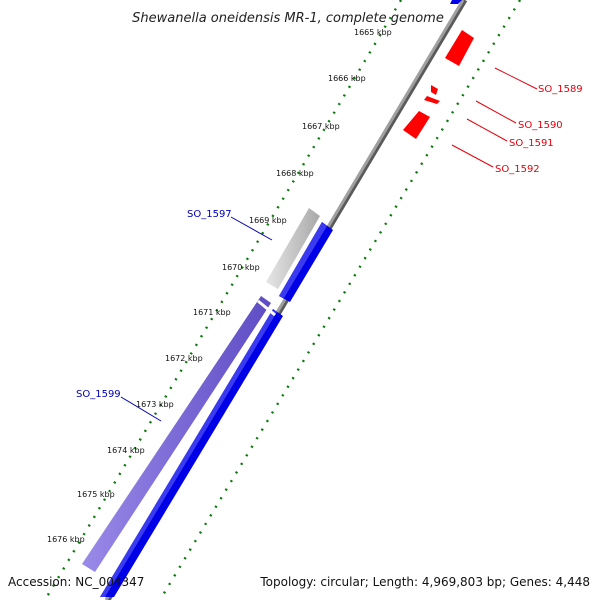 This screenshot has height=600, width=600. Describe the element at coordinates (373, 32) in the screenshot. I see `tick-label: 1665 kbp` at that location.